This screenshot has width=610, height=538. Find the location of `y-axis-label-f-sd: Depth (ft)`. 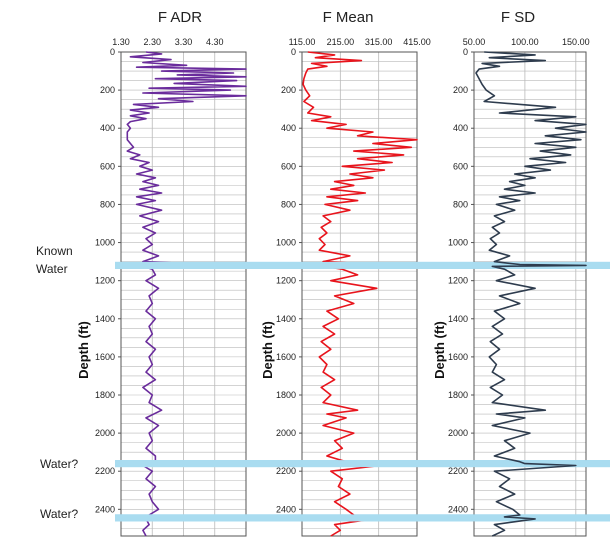

y-axis-label-f-sd: Depth (ft) is located at coordinates (439, 350).